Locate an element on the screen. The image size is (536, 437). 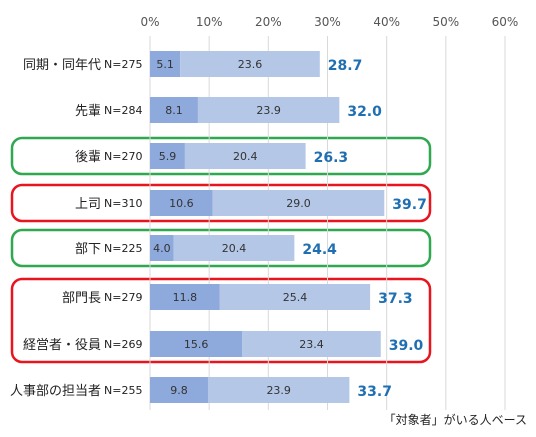
bar-row: 同期・同年代 N=275 5.1 23.6 28.7 is located at coordinates (192, 64).